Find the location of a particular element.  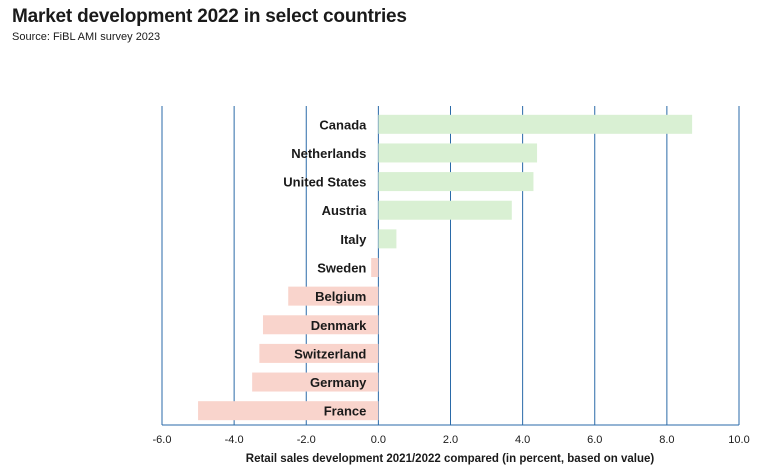

x-tick-label: 2.0 is located at coordinates (450, 440).